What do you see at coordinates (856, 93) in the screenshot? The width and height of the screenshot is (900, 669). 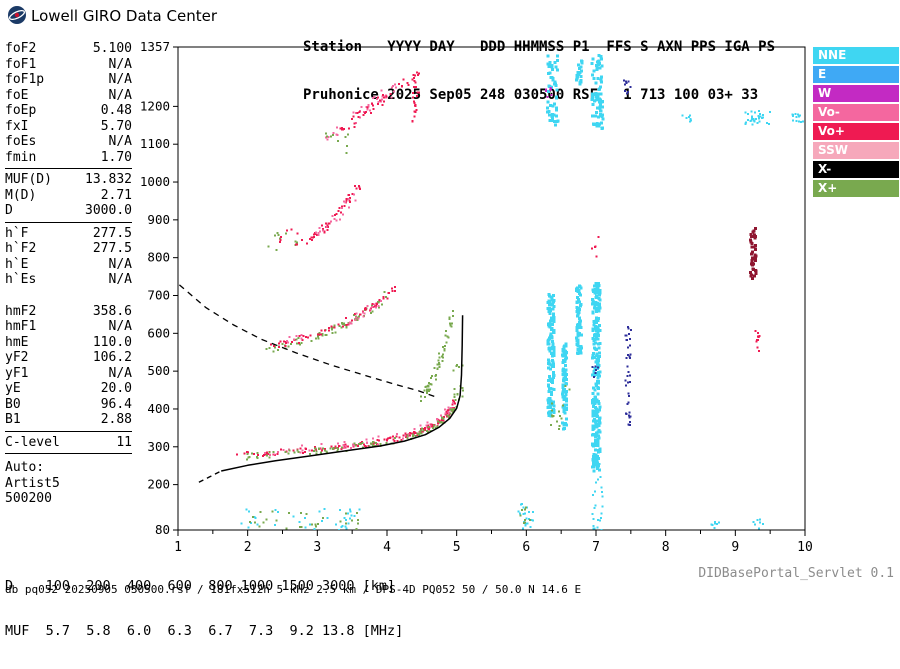 I see `legend-item-w: W` at bounding box center [856, 93].